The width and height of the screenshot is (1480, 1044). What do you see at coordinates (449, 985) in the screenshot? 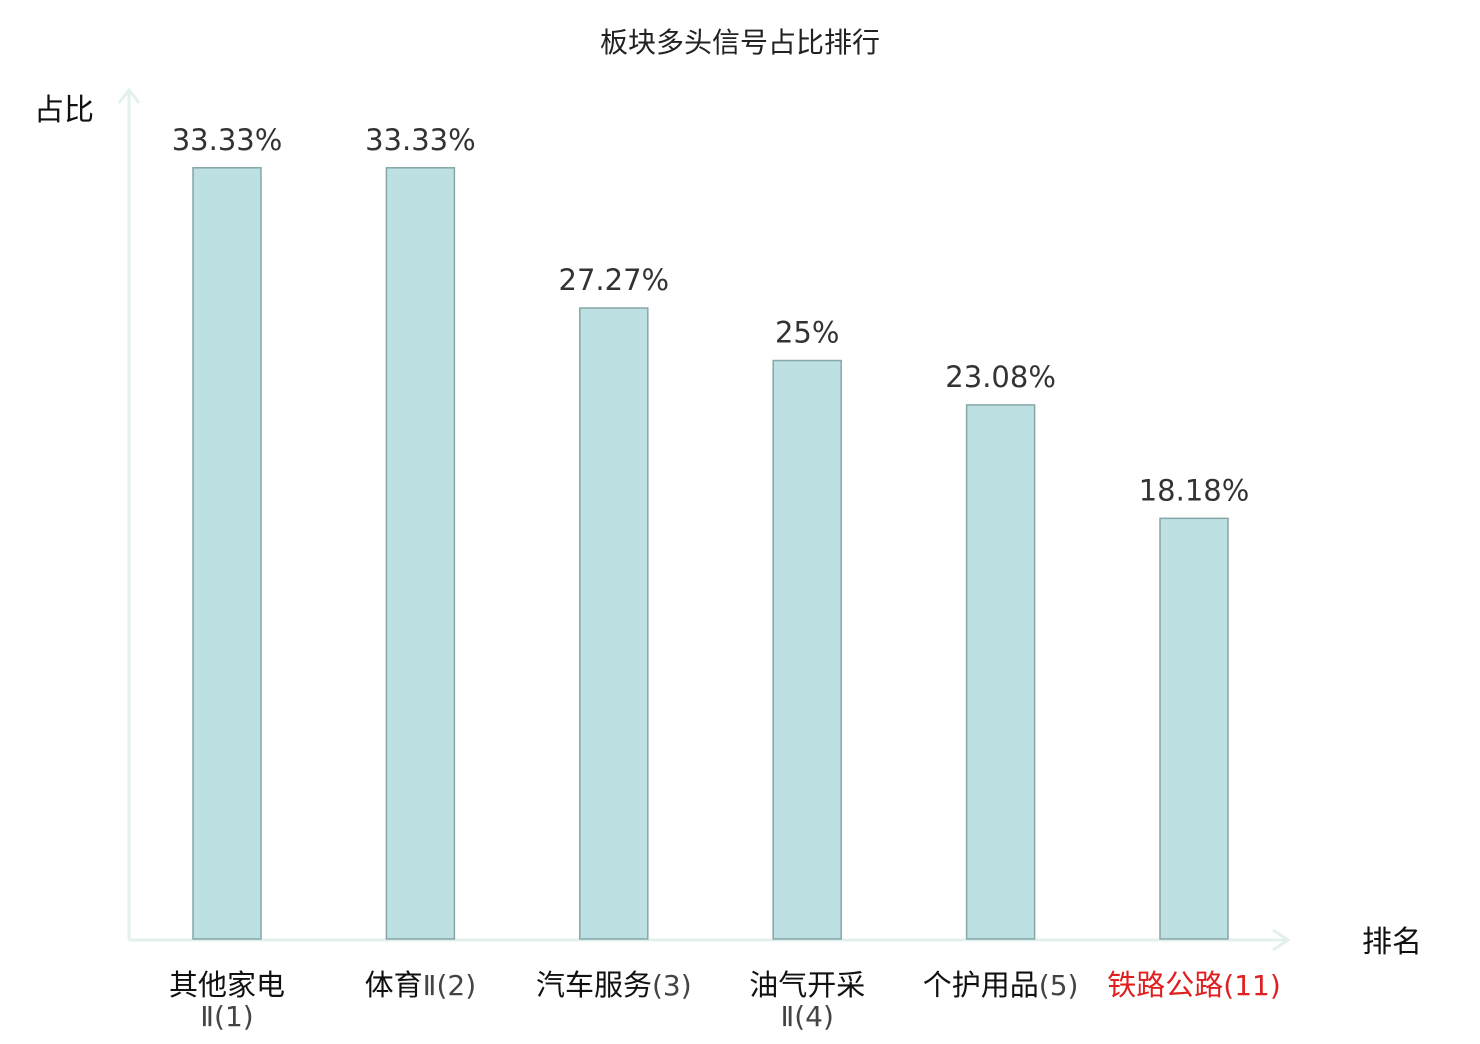
I see `x-tick-rank: Ⅱ(2)` at bounding box center [449, 985].